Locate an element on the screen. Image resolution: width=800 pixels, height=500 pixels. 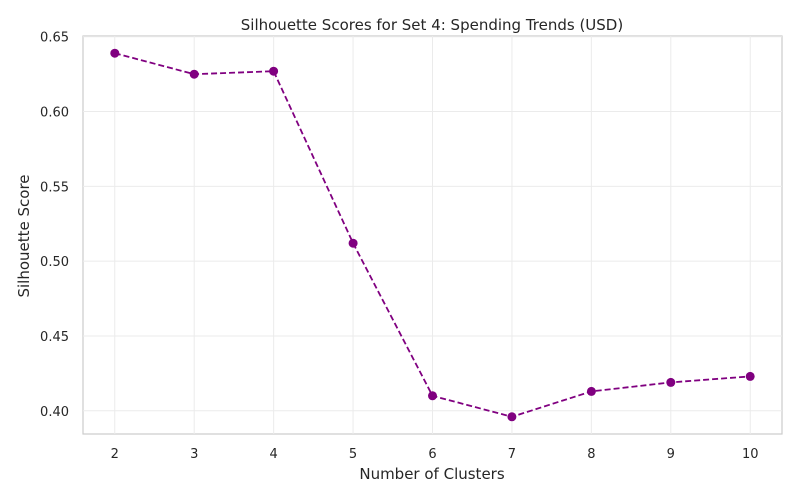
x-tick-label: 4 is located at coordinates (273, 454).